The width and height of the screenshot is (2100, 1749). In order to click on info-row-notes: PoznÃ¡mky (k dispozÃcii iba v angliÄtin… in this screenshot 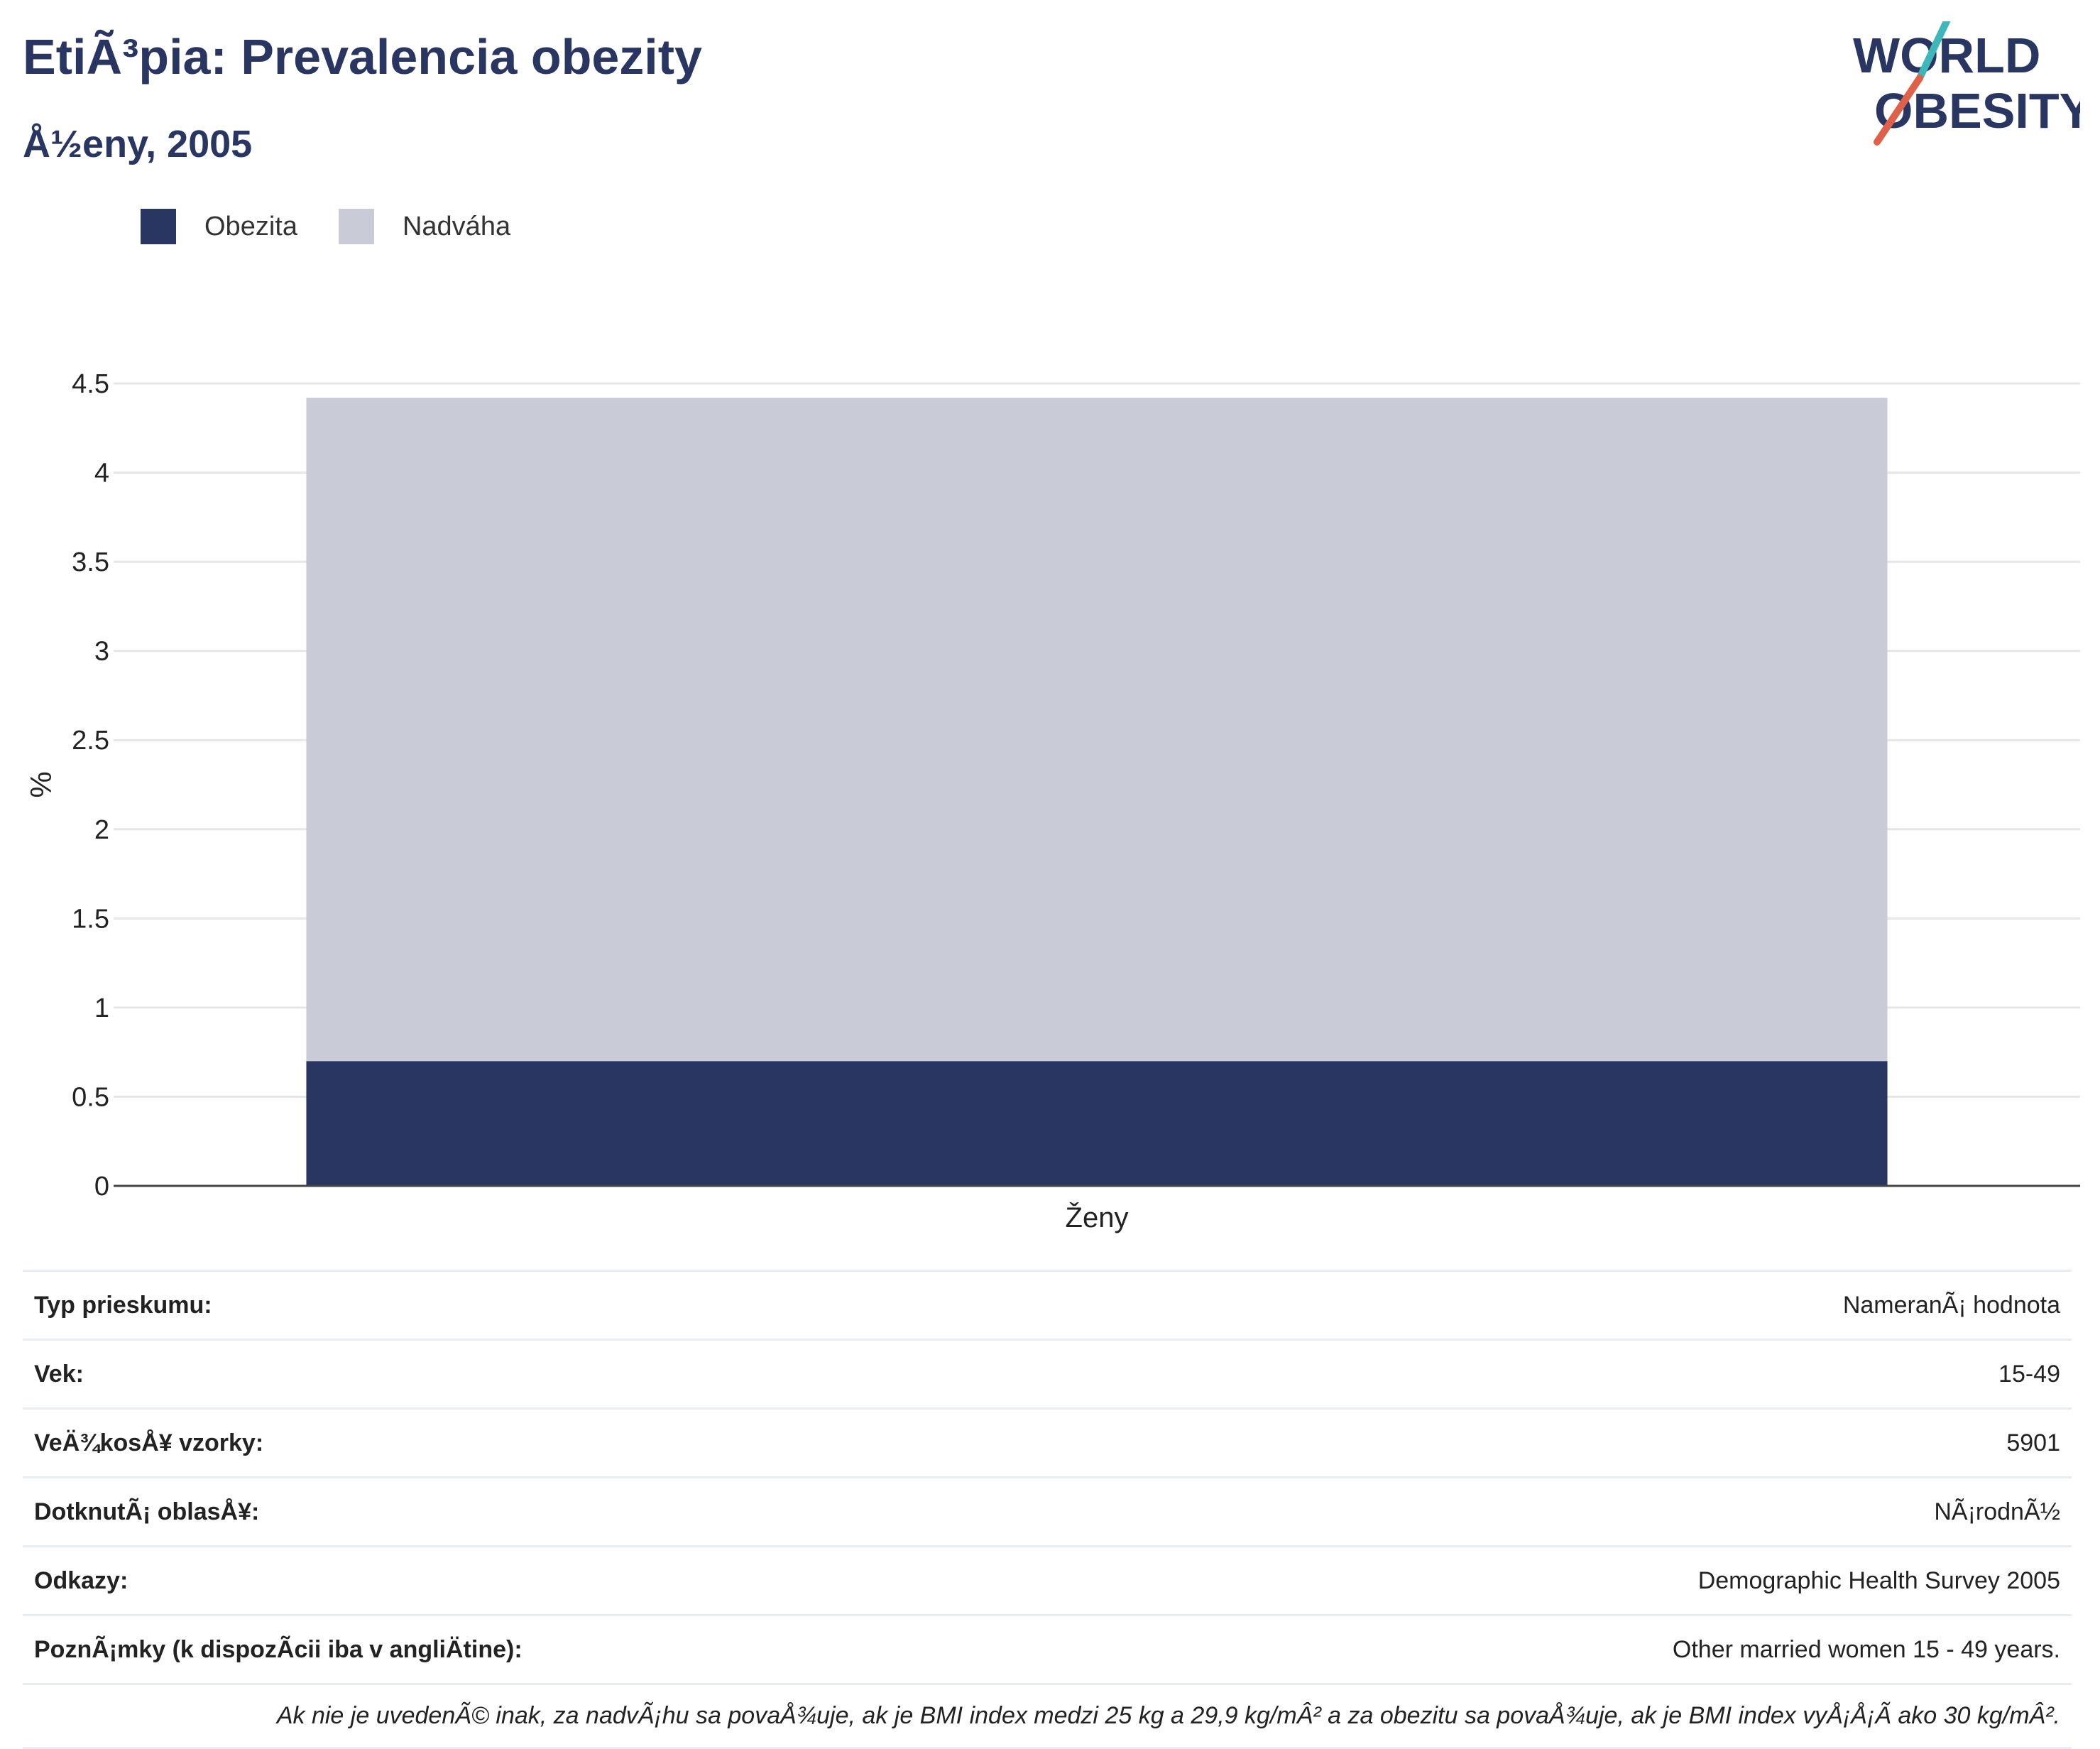, I will do `click(1047, 1648)`.